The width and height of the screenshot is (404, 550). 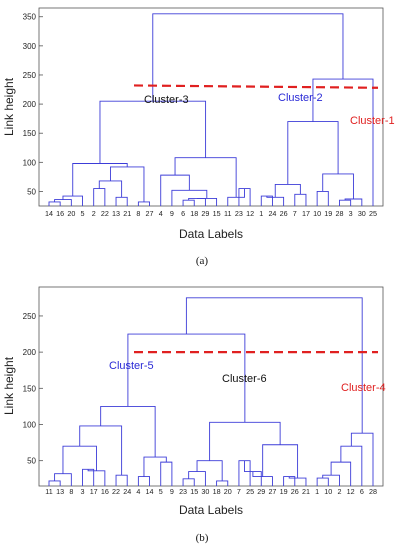 I want to click on panel-b-x-axis-title: Data Labels, so click(x=211, y=510).